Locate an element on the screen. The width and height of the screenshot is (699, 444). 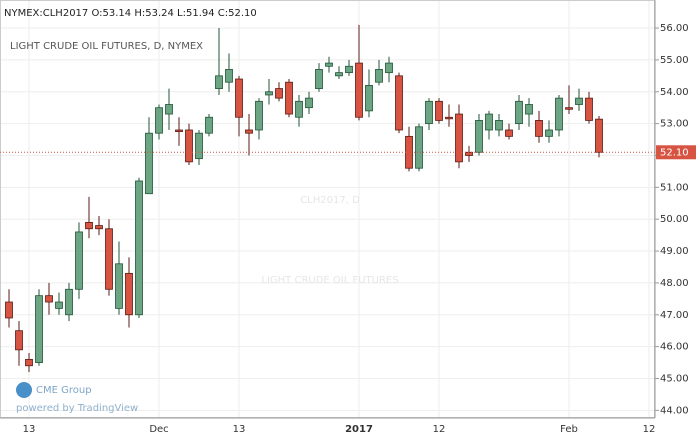
last-price-label: 52.10 is located at coordinates (674, 152).